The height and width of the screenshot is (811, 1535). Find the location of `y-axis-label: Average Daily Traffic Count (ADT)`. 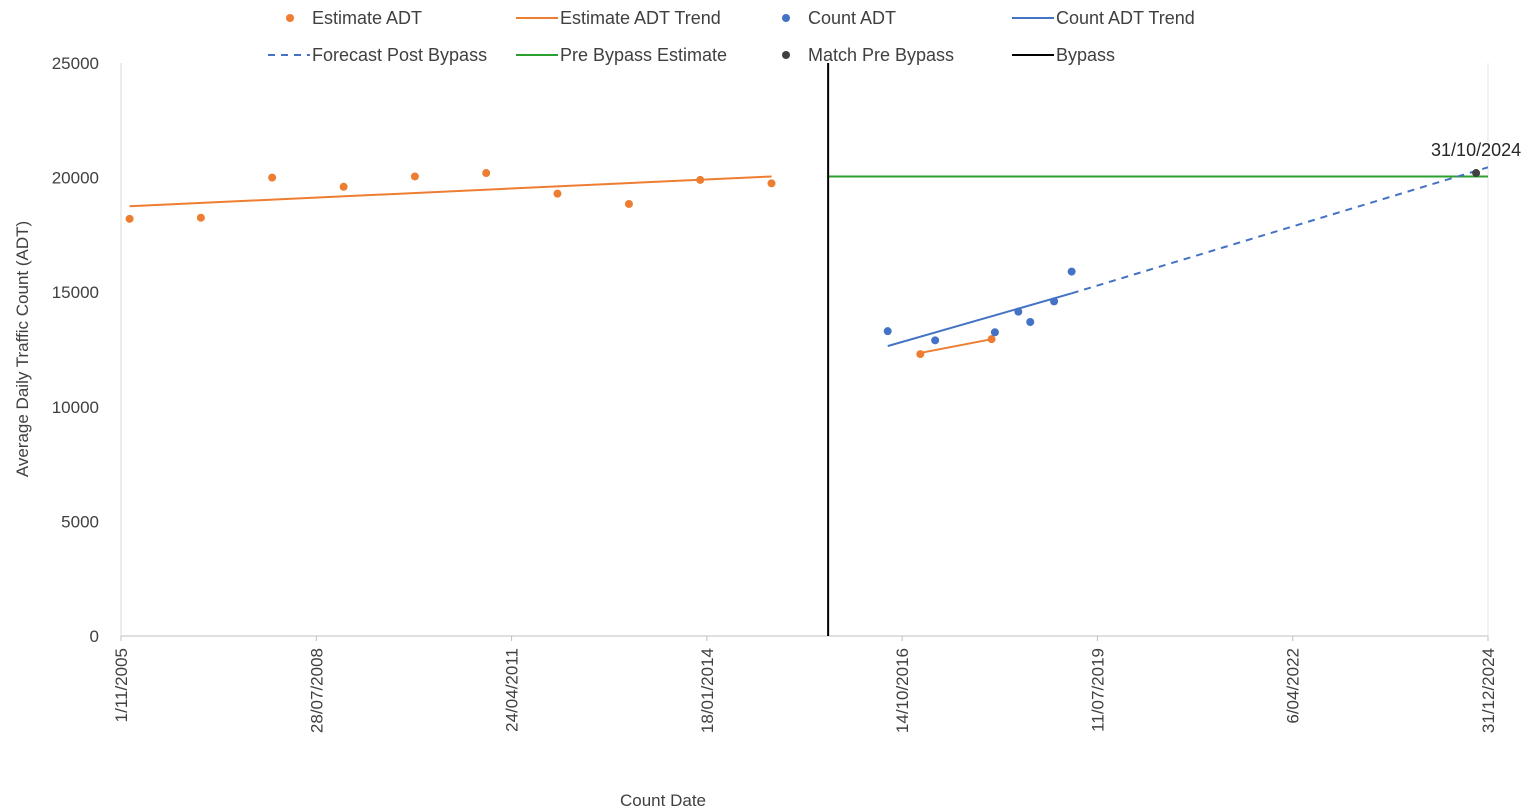

y-axis-label: Average Daily Traffic Count (ADT) is located at coordinates (22, 349).